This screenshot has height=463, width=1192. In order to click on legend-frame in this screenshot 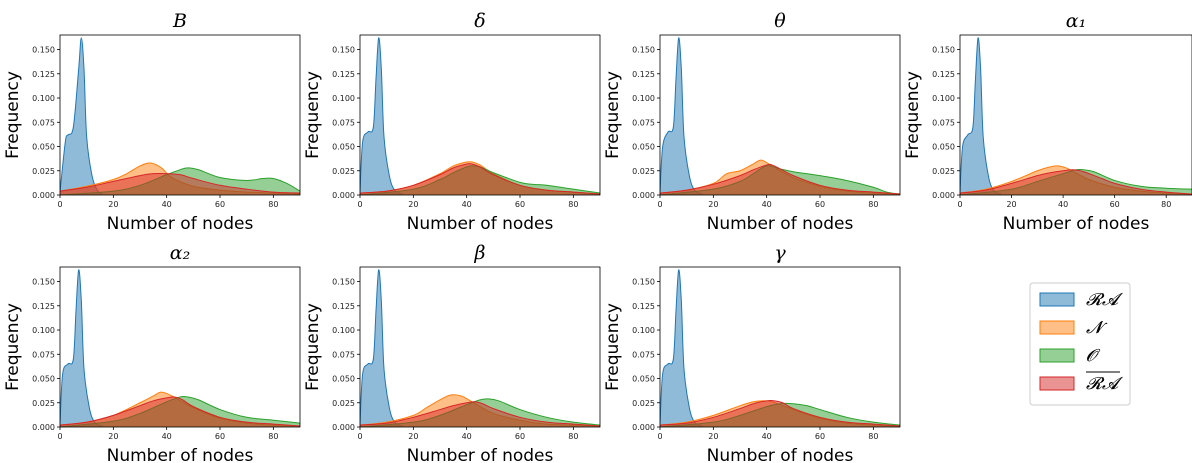, I will do `click(1080, 344)`.